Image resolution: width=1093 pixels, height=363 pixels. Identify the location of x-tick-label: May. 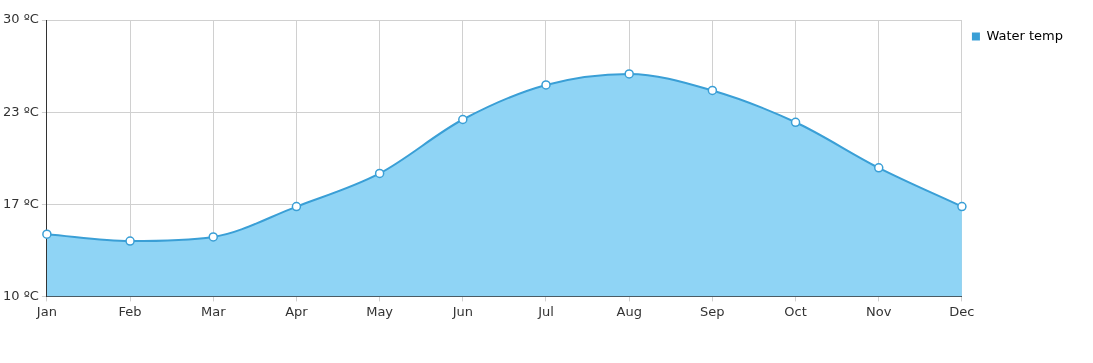
(380, 311).